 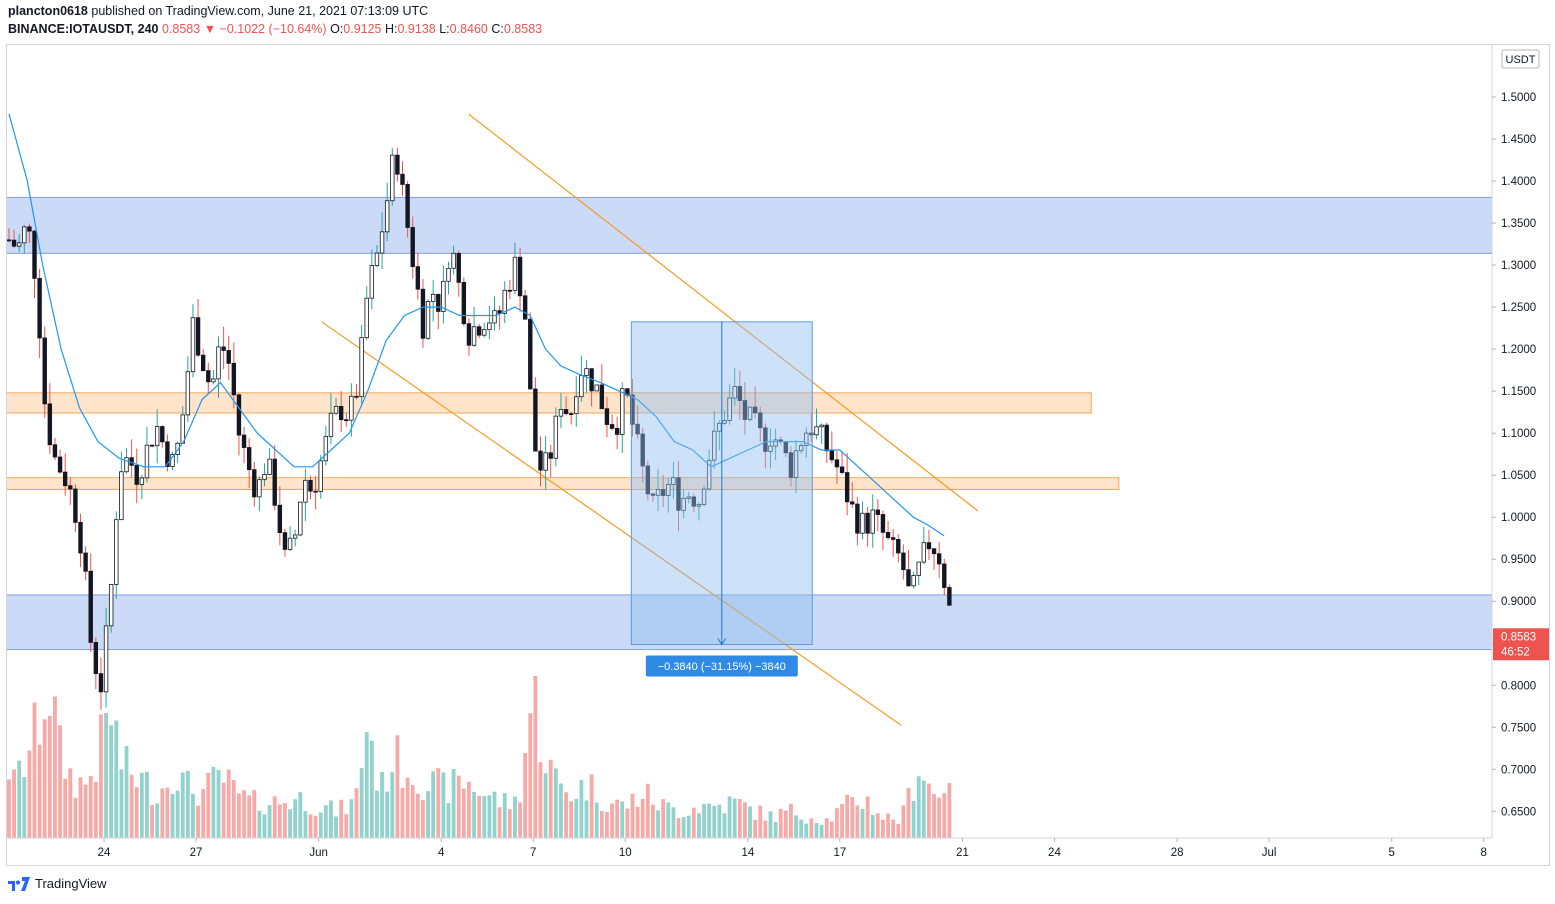 I want to click on measure-label-box, so click(x=721, y=666).